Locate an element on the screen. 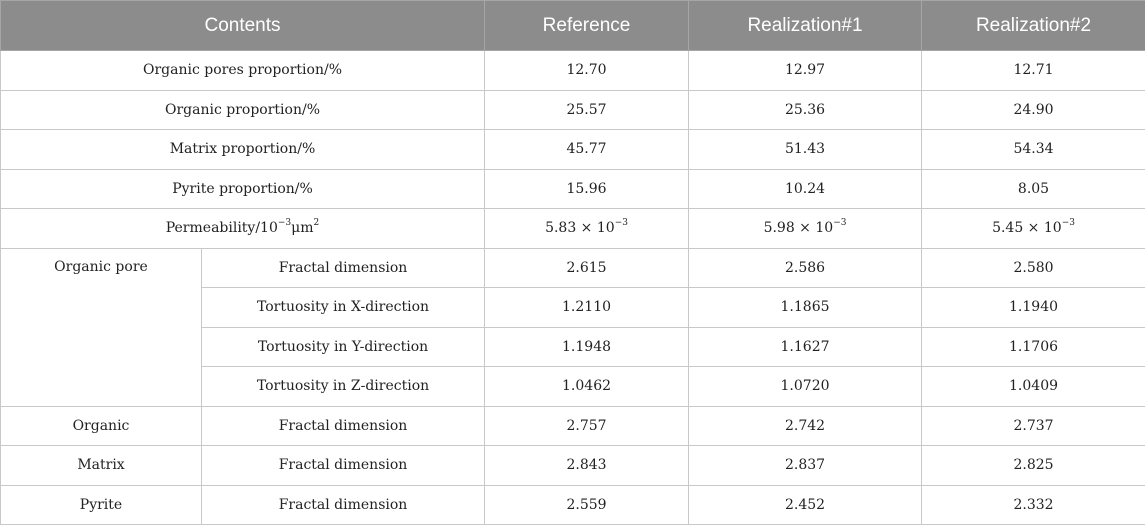  cell-realization-2: 12.71 is located at coordinates (1033, 70).